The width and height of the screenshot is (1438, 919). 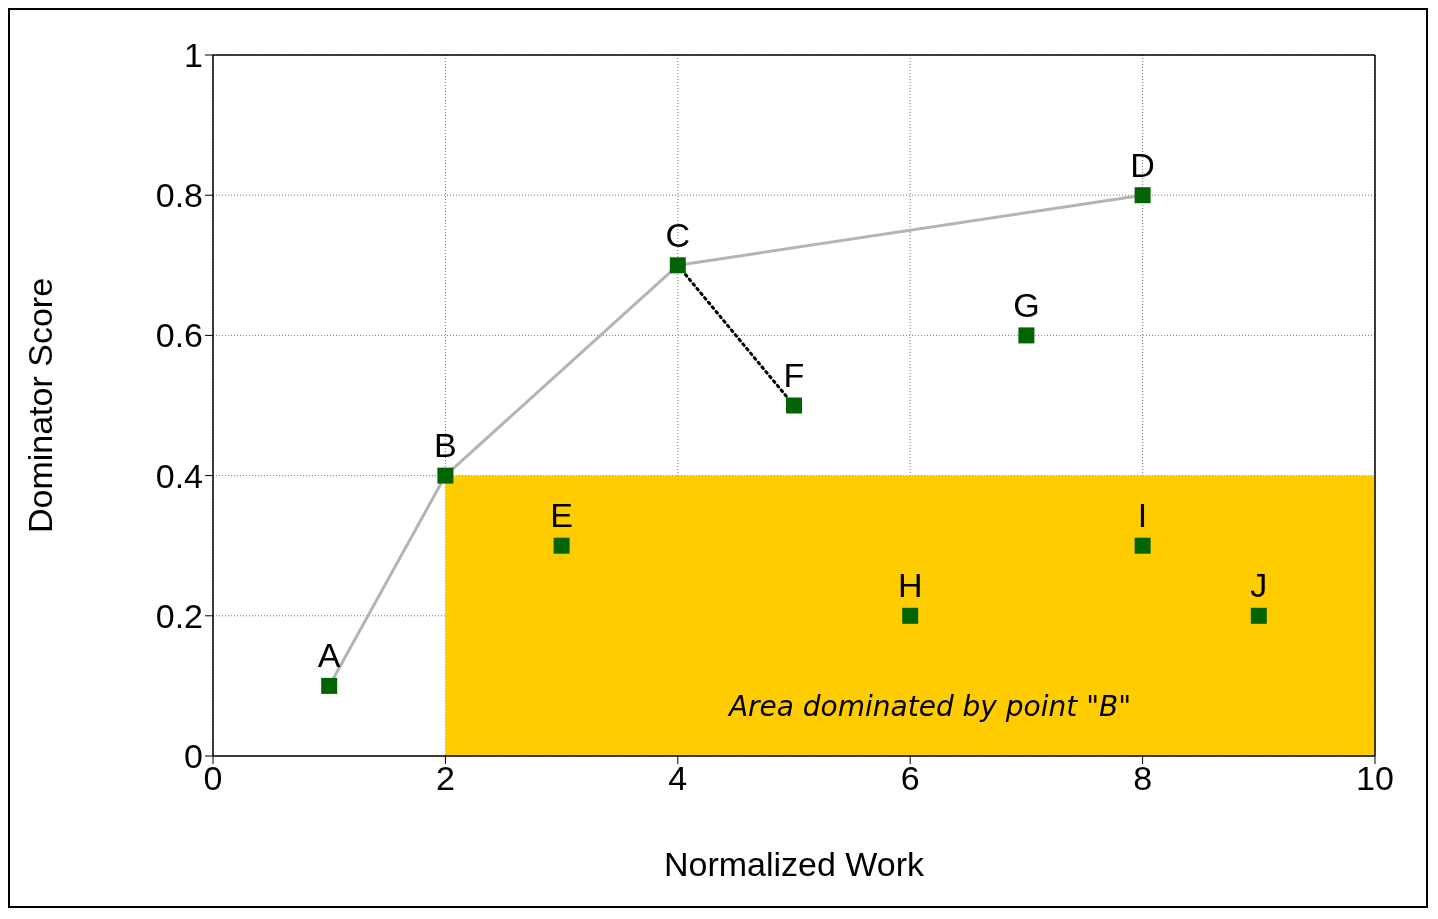 I want to click on y-tick-label: 0.8, so click(x=179, y=195).